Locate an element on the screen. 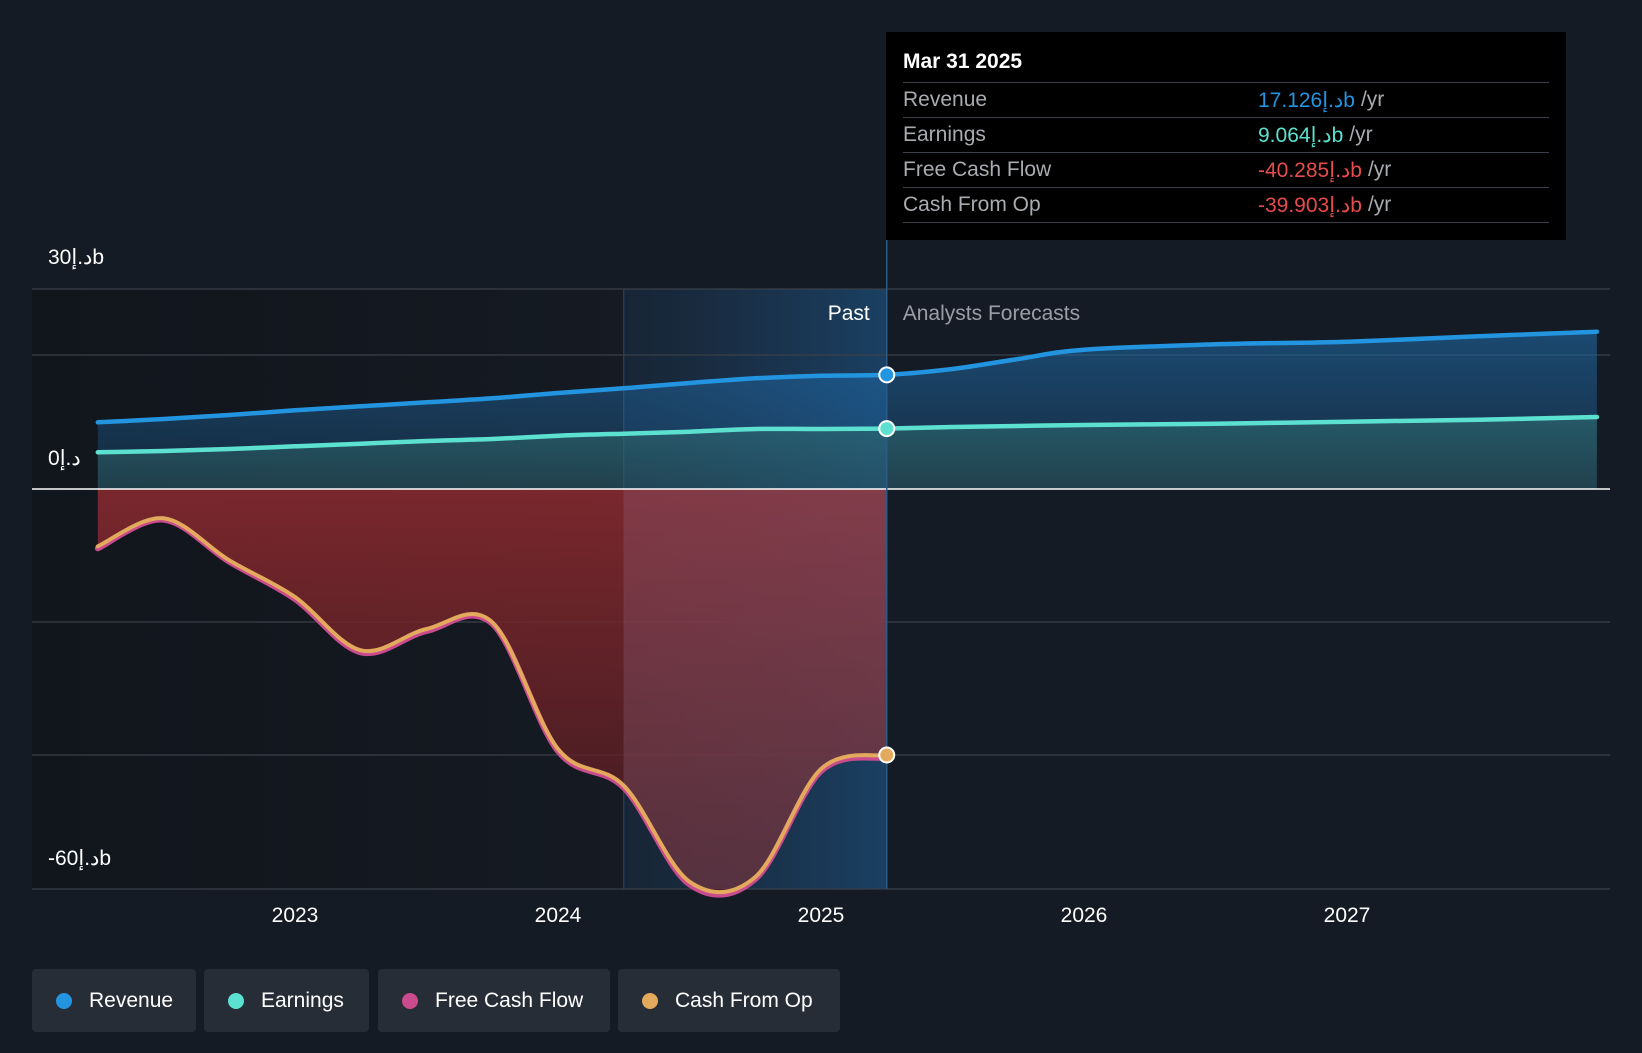 This screenshot has width=1642, height=1053. cash-from-op-marker is located at coordinates (887, 755).